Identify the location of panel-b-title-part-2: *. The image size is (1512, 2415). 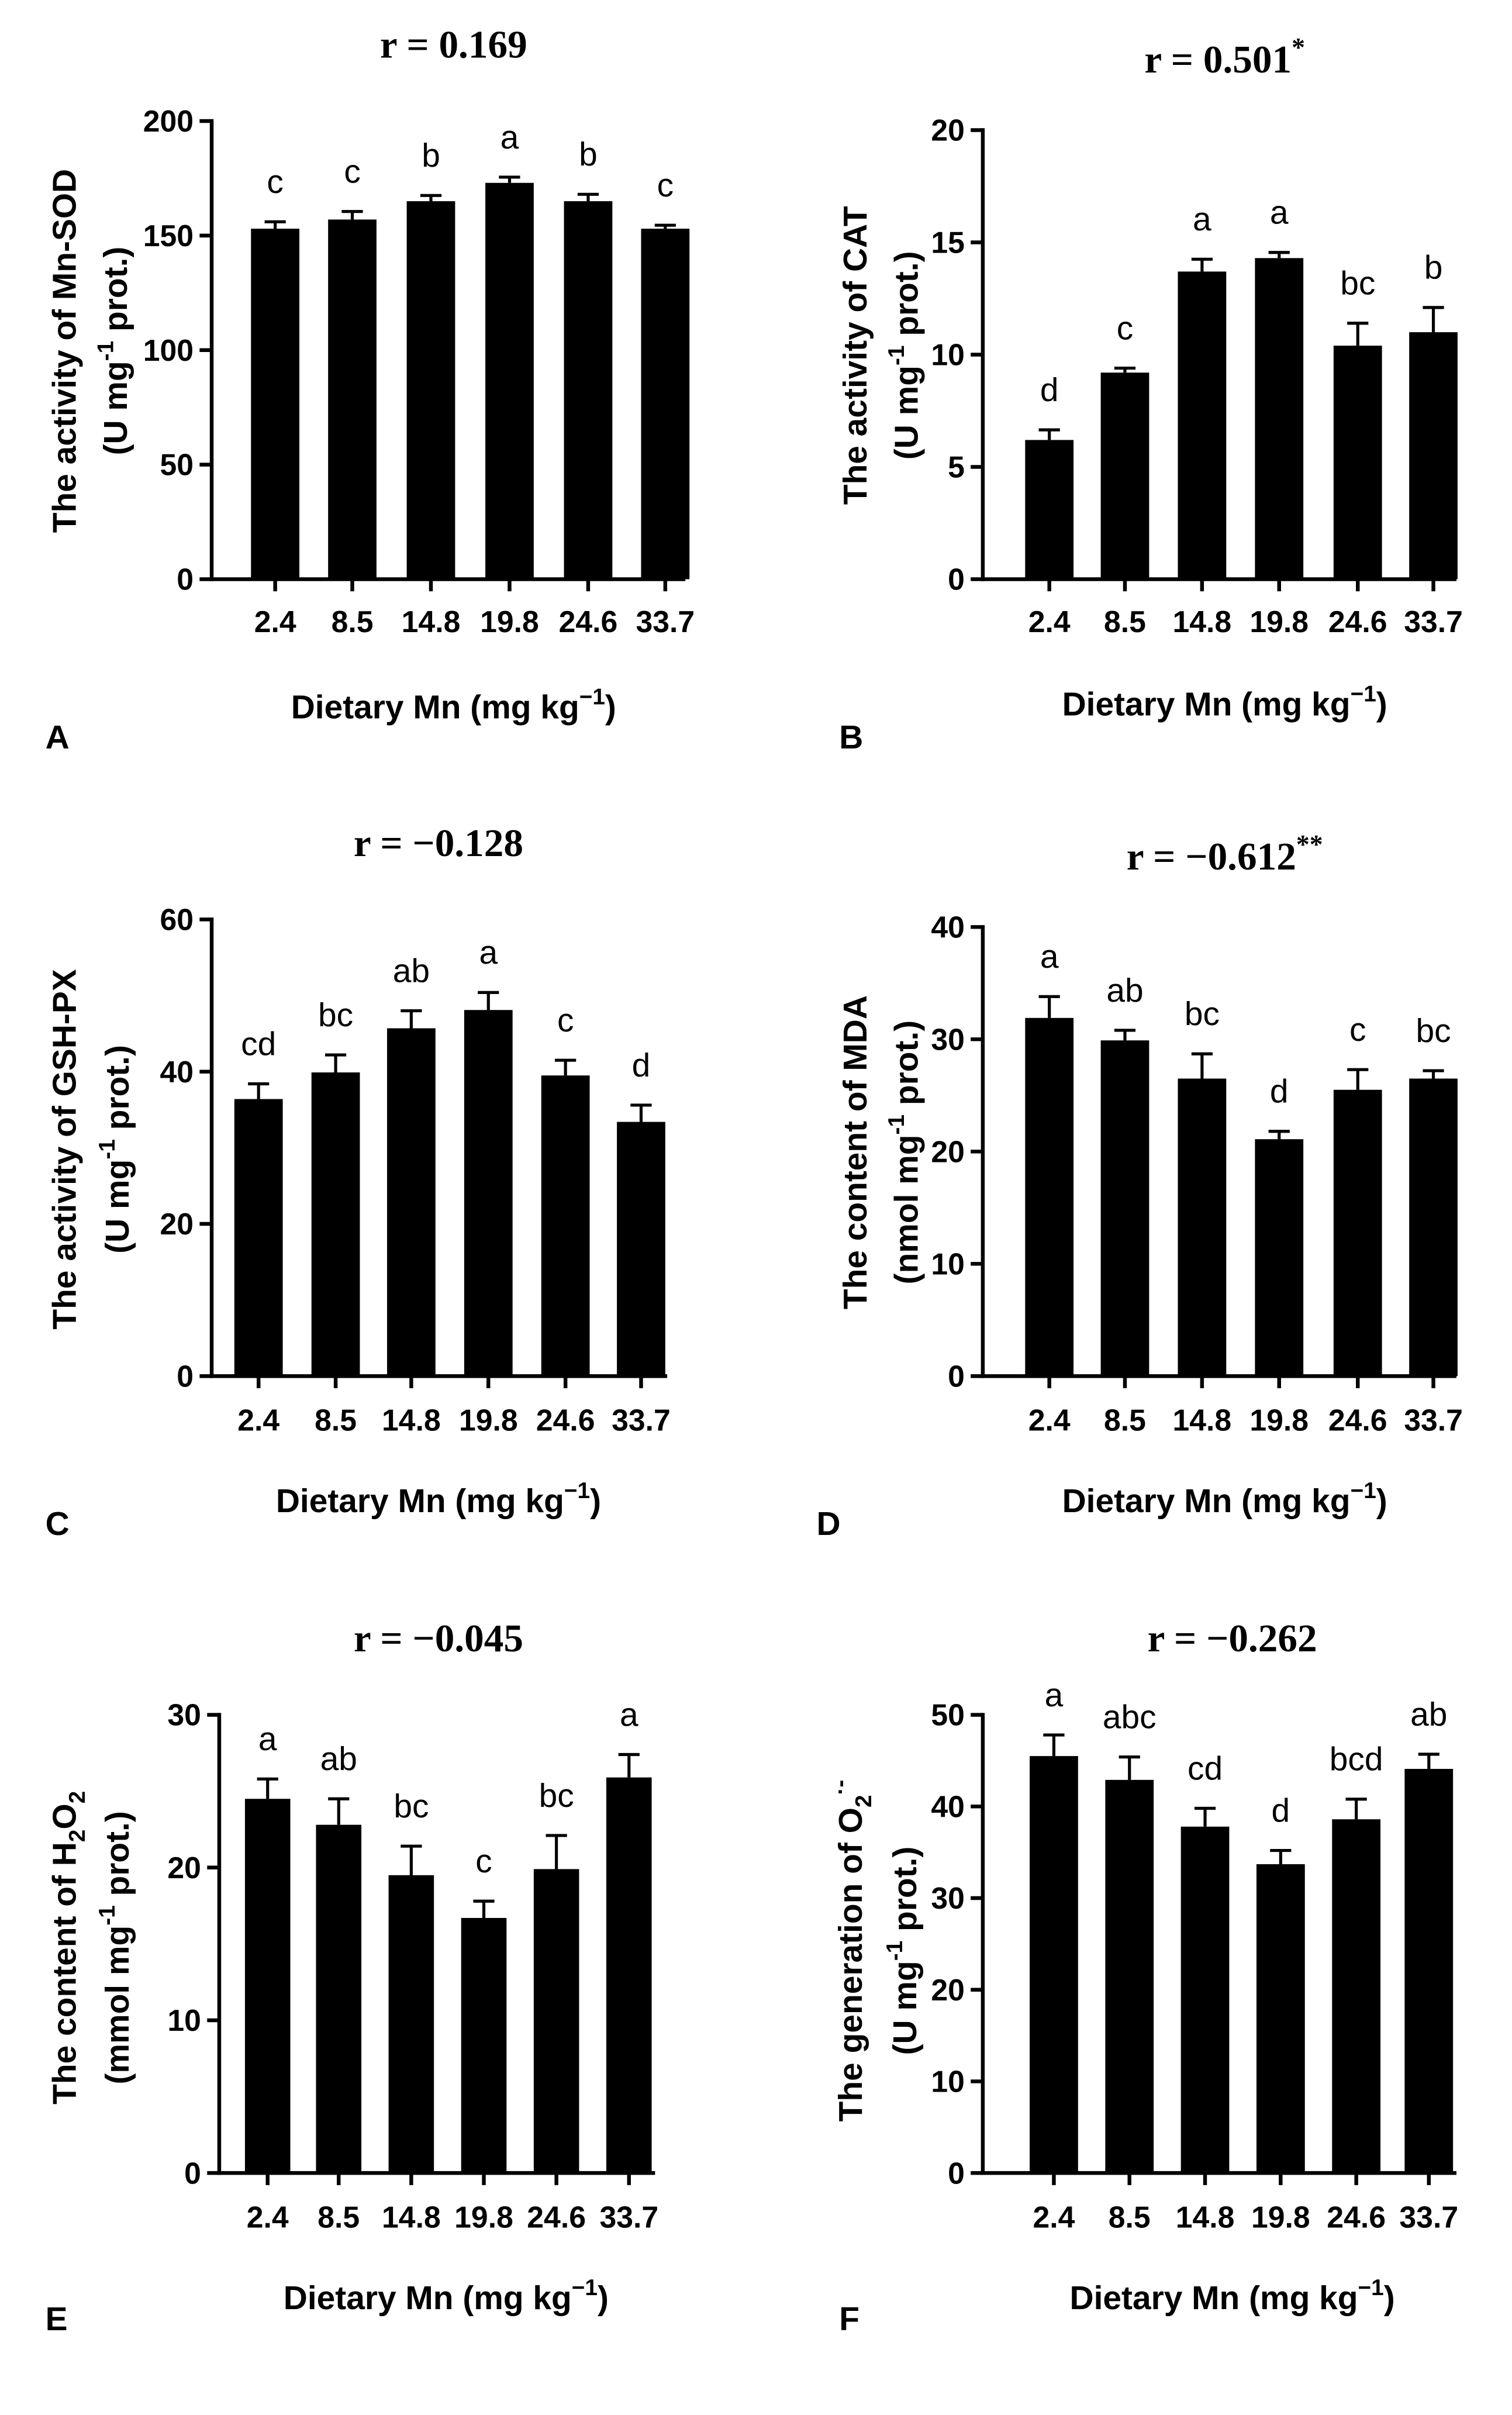
(1298, 47).